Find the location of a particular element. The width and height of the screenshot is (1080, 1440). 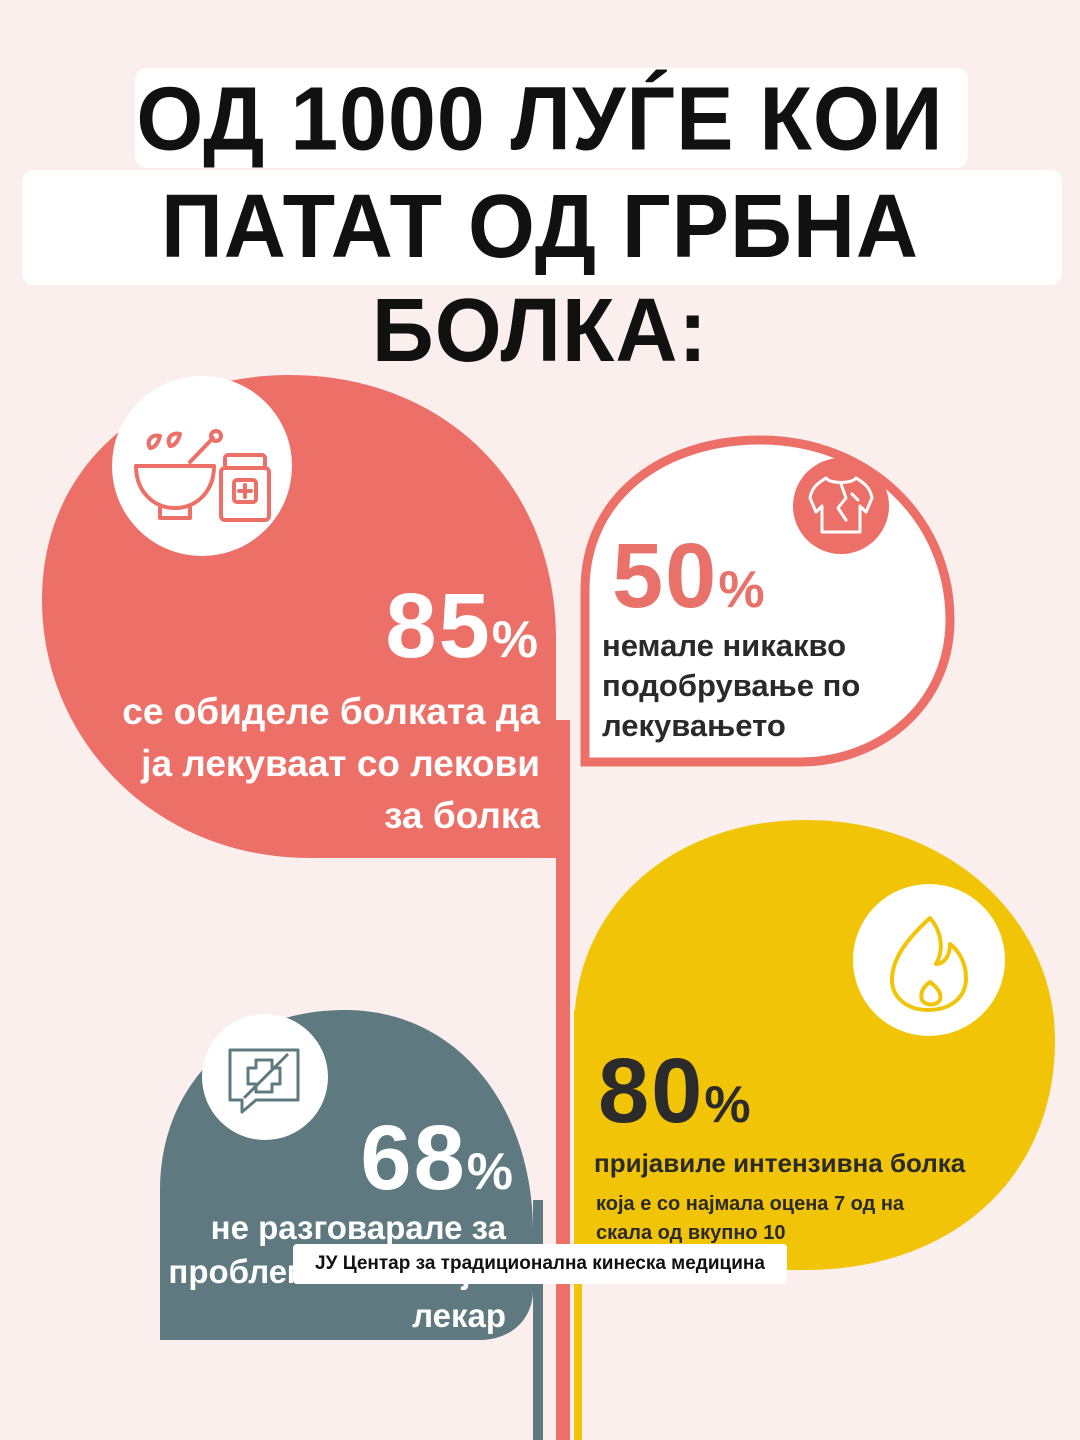

stem-coral is located at coordinates (563, 1080).